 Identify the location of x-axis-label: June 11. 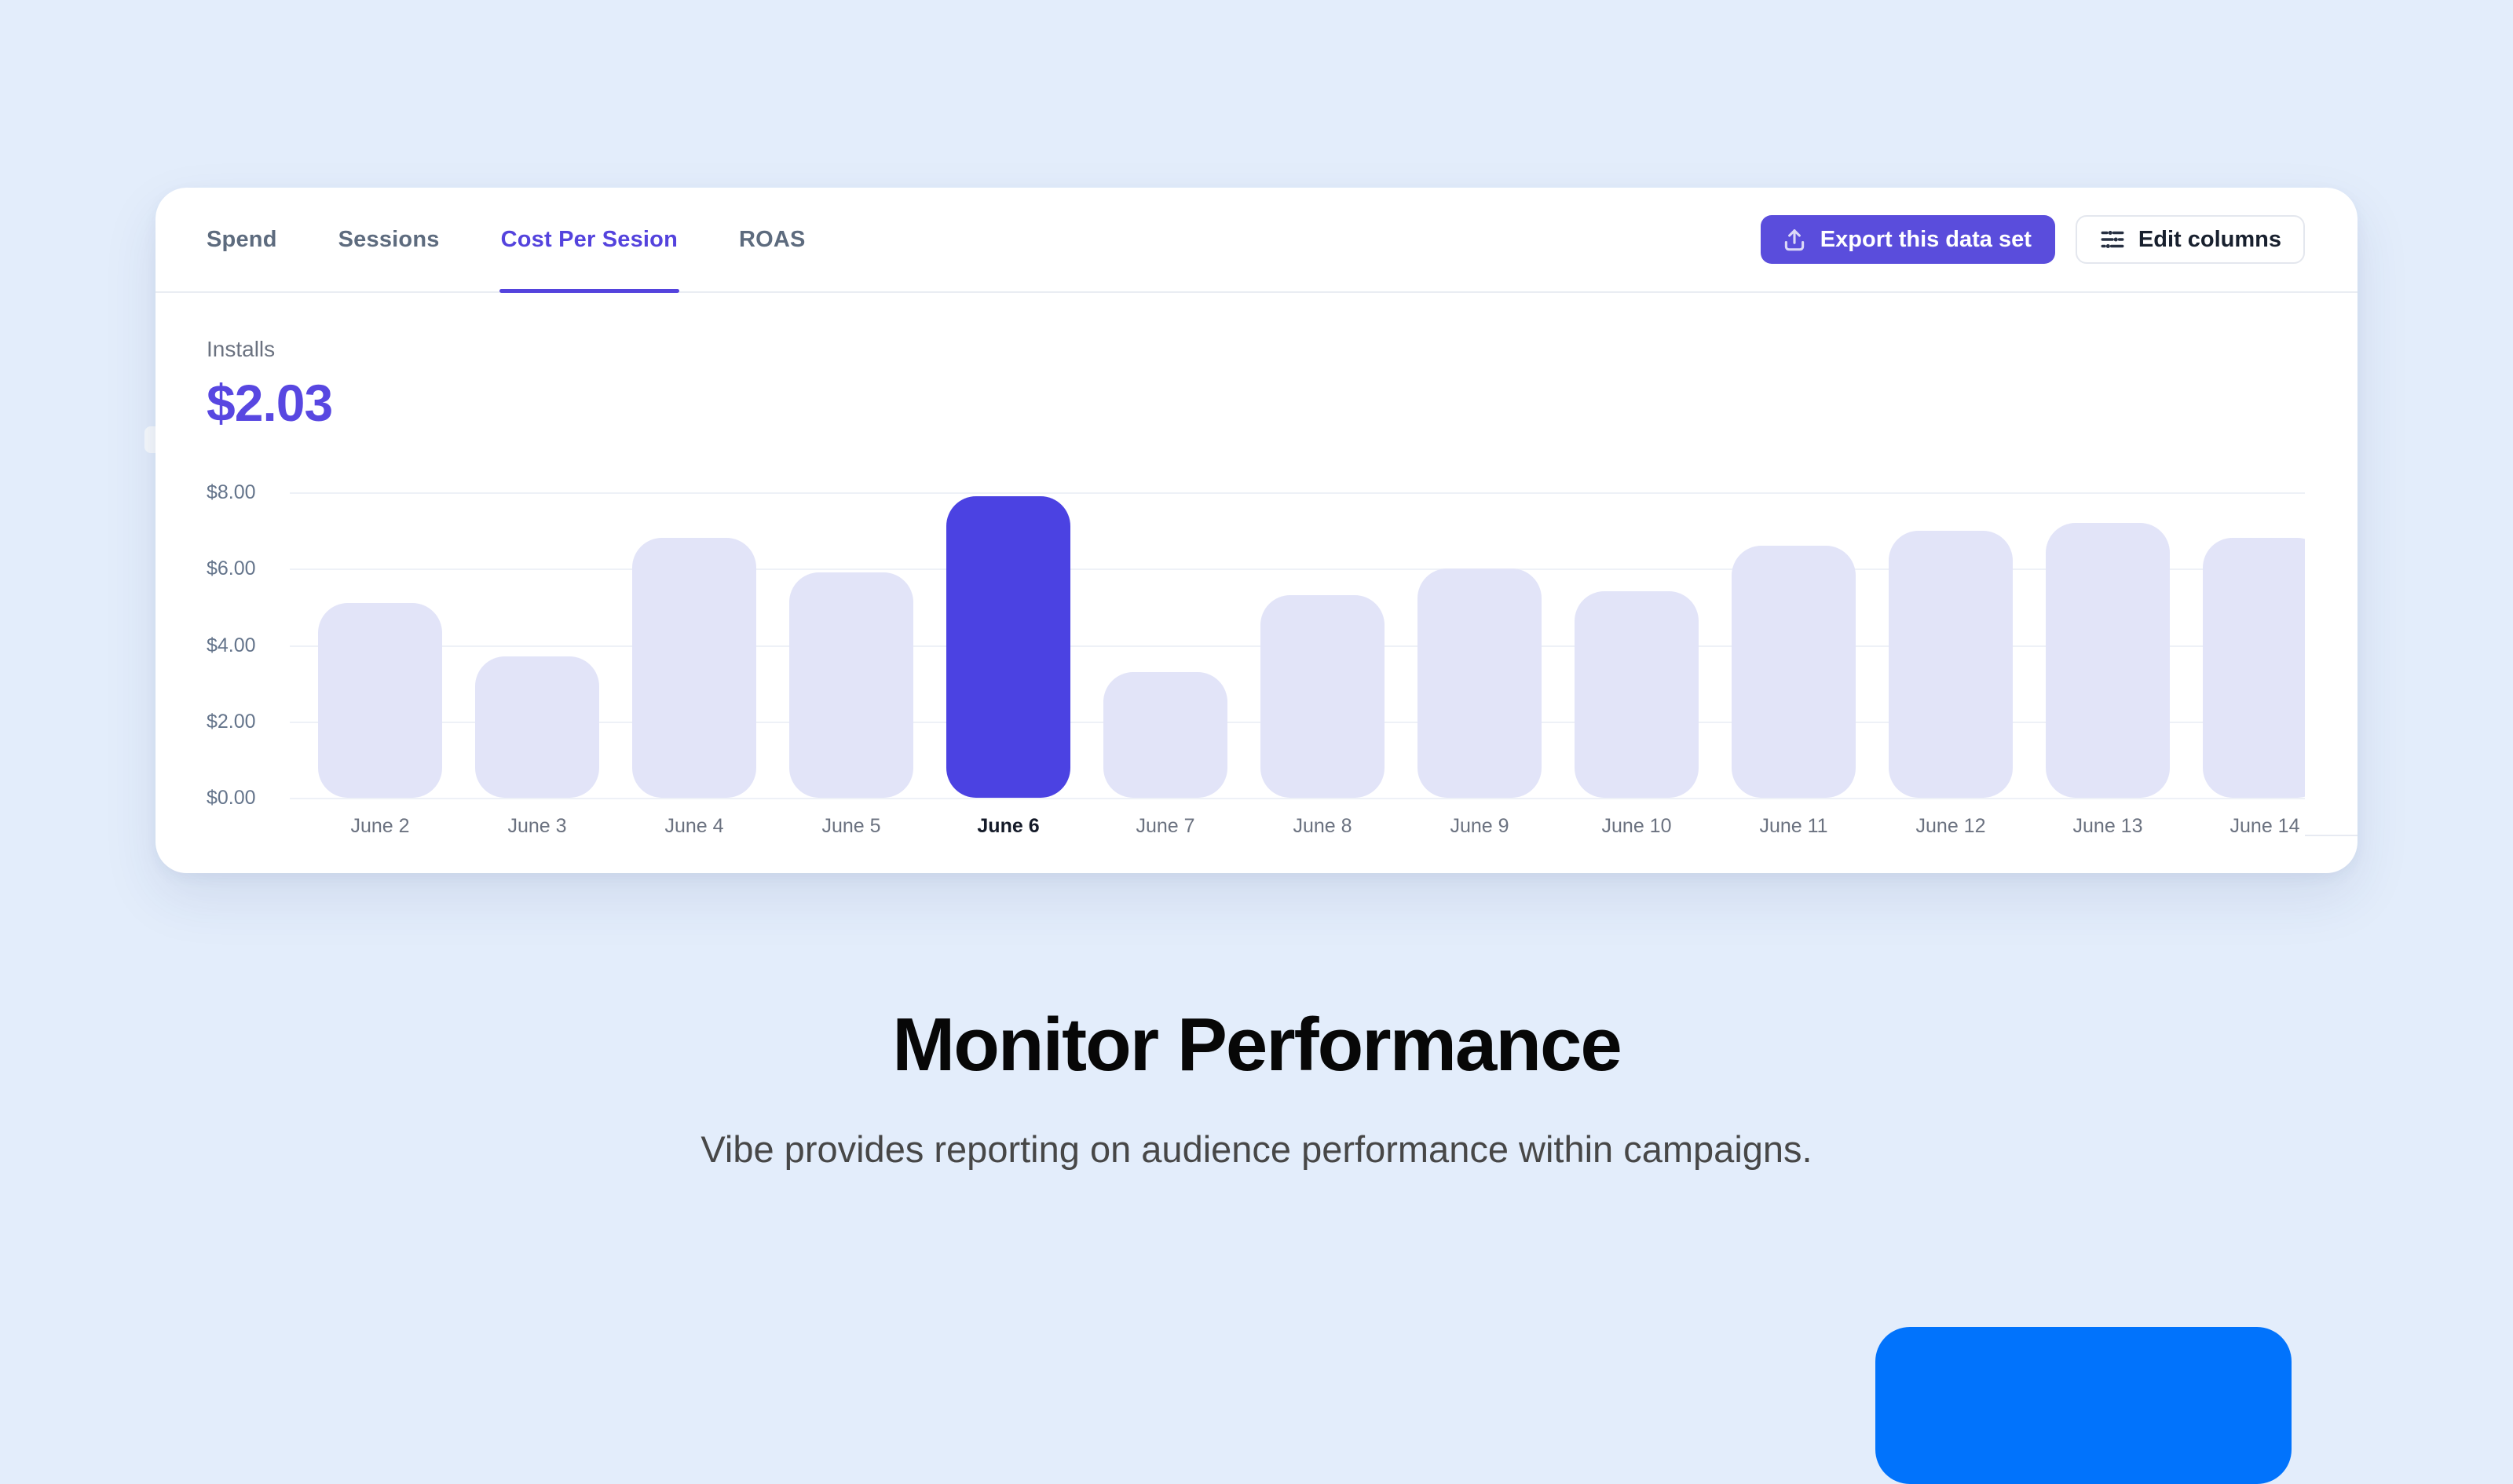
(1793, 826).